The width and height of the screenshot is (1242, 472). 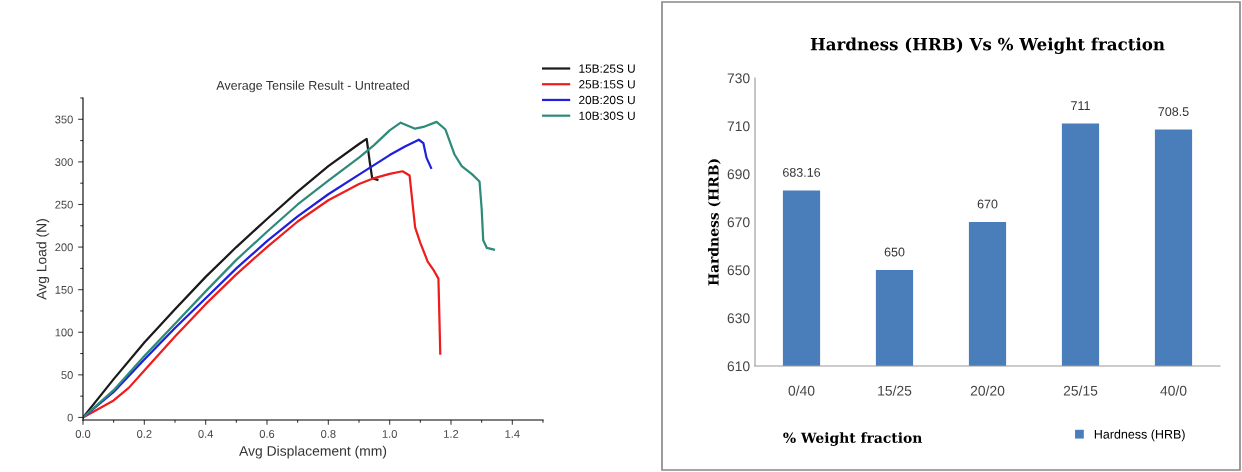 I want to click on legend-label: 15B:25S U, so click(x=607, y=68).